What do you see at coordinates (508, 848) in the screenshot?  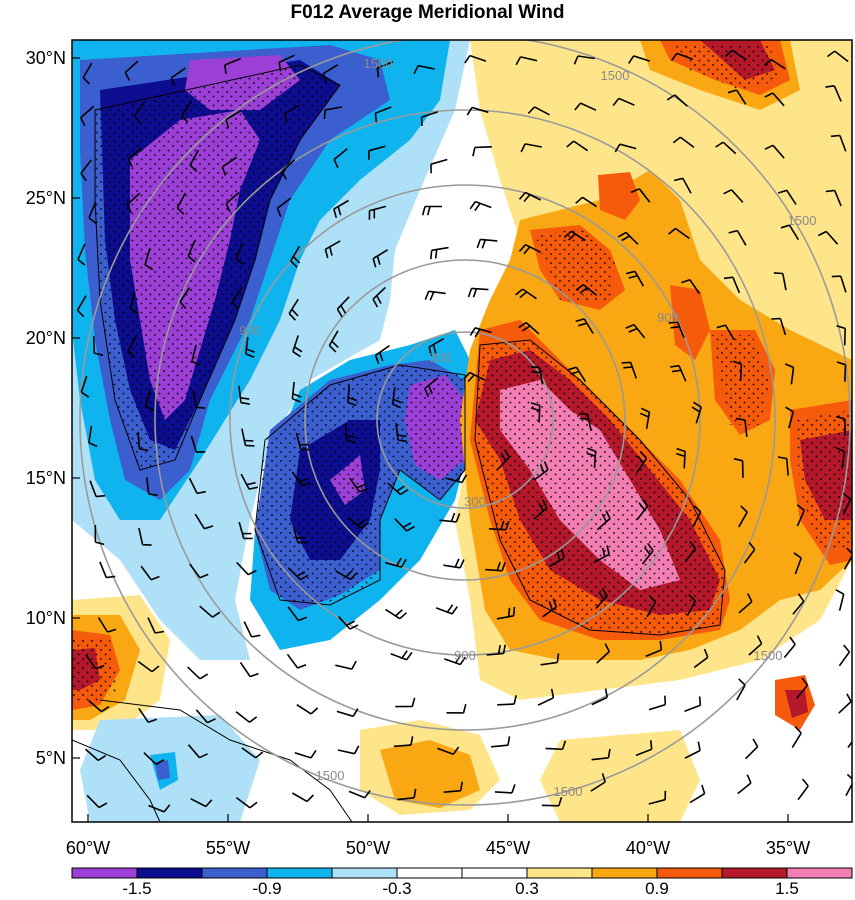 I see `longitude-label: 45°W` at bounding box center [508, 848].